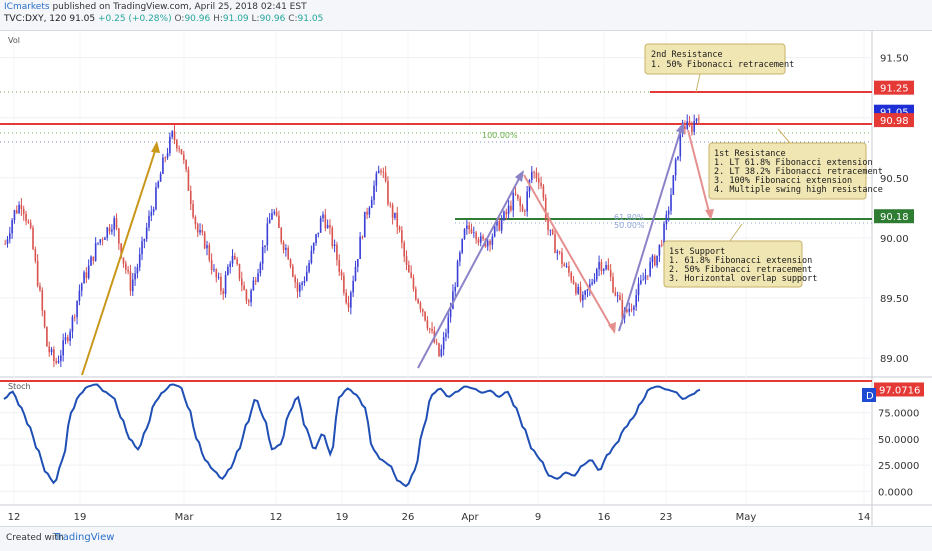  I want to click on time-tick: 9, so click(538, 517).